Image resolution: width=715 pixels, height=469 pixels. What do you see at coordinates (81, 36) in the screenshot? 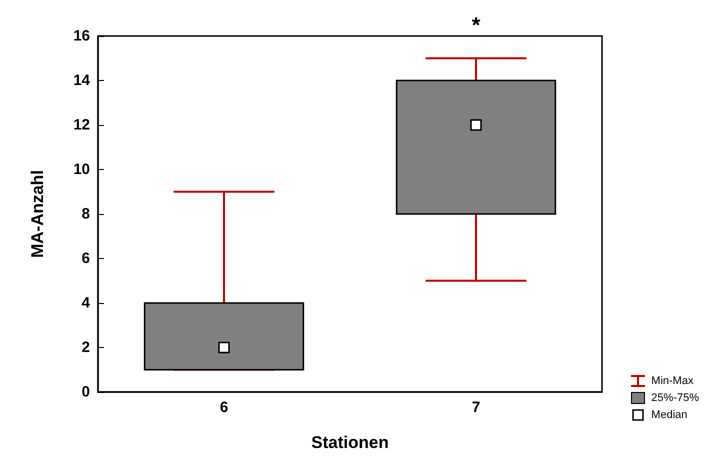
I see `y-tick-label: 16` at bounding box center [81, 36].